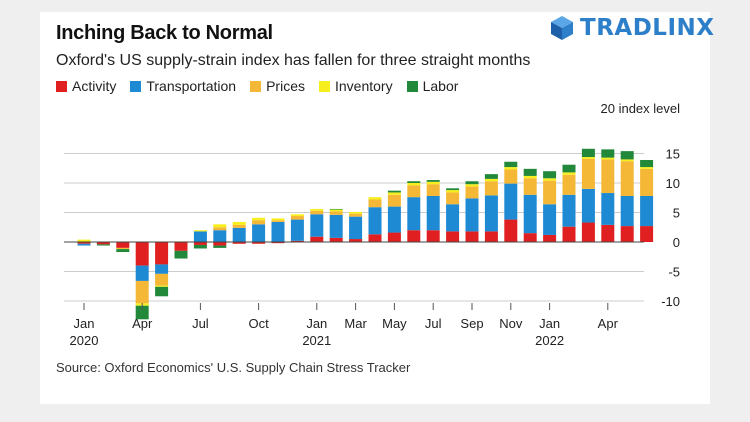 The image size is (750, 422). Describe the element at coordinates (676, 242) in the screenshot. I see `y-tick-label: 0` at that location.